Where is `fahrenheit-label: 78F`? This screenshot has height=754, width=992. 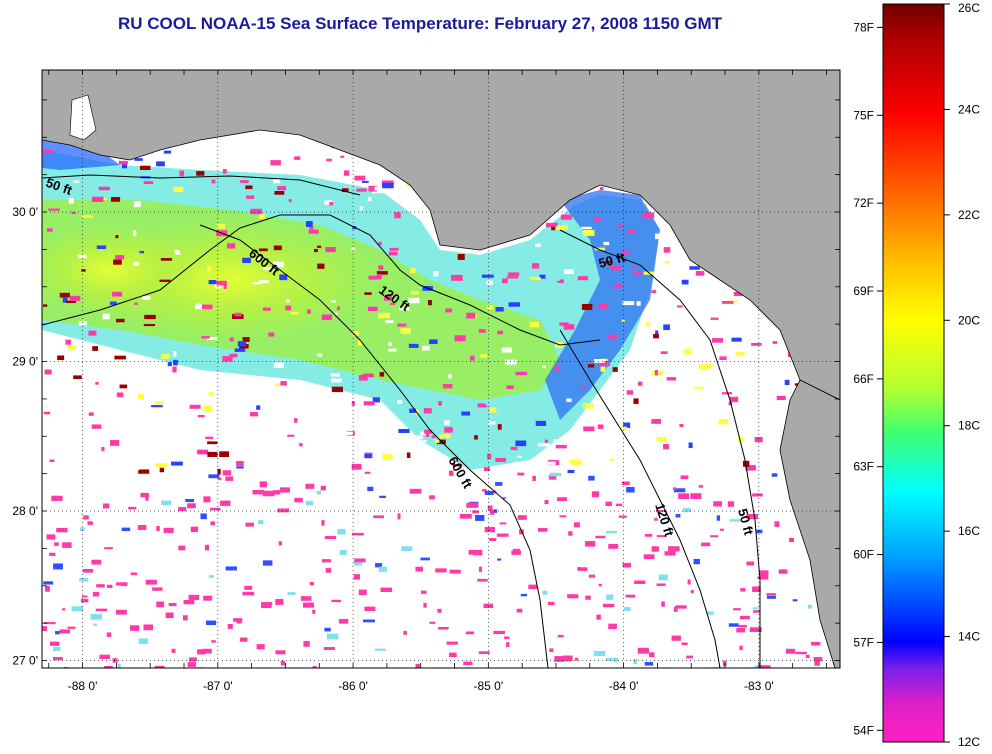
fahrenheit-label: 78F is located at coordinates (863, 27).